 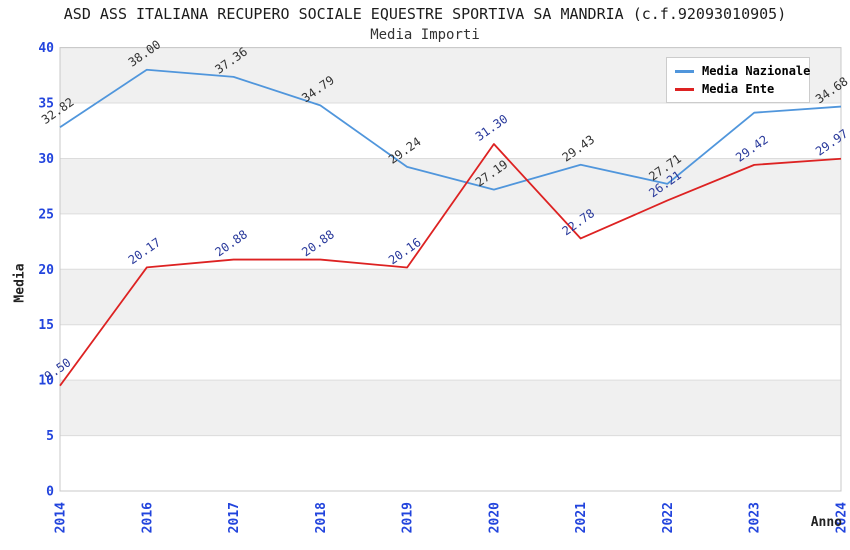 I want to click on point-label-media-ente: 31.30, so click(x=492, y=128).